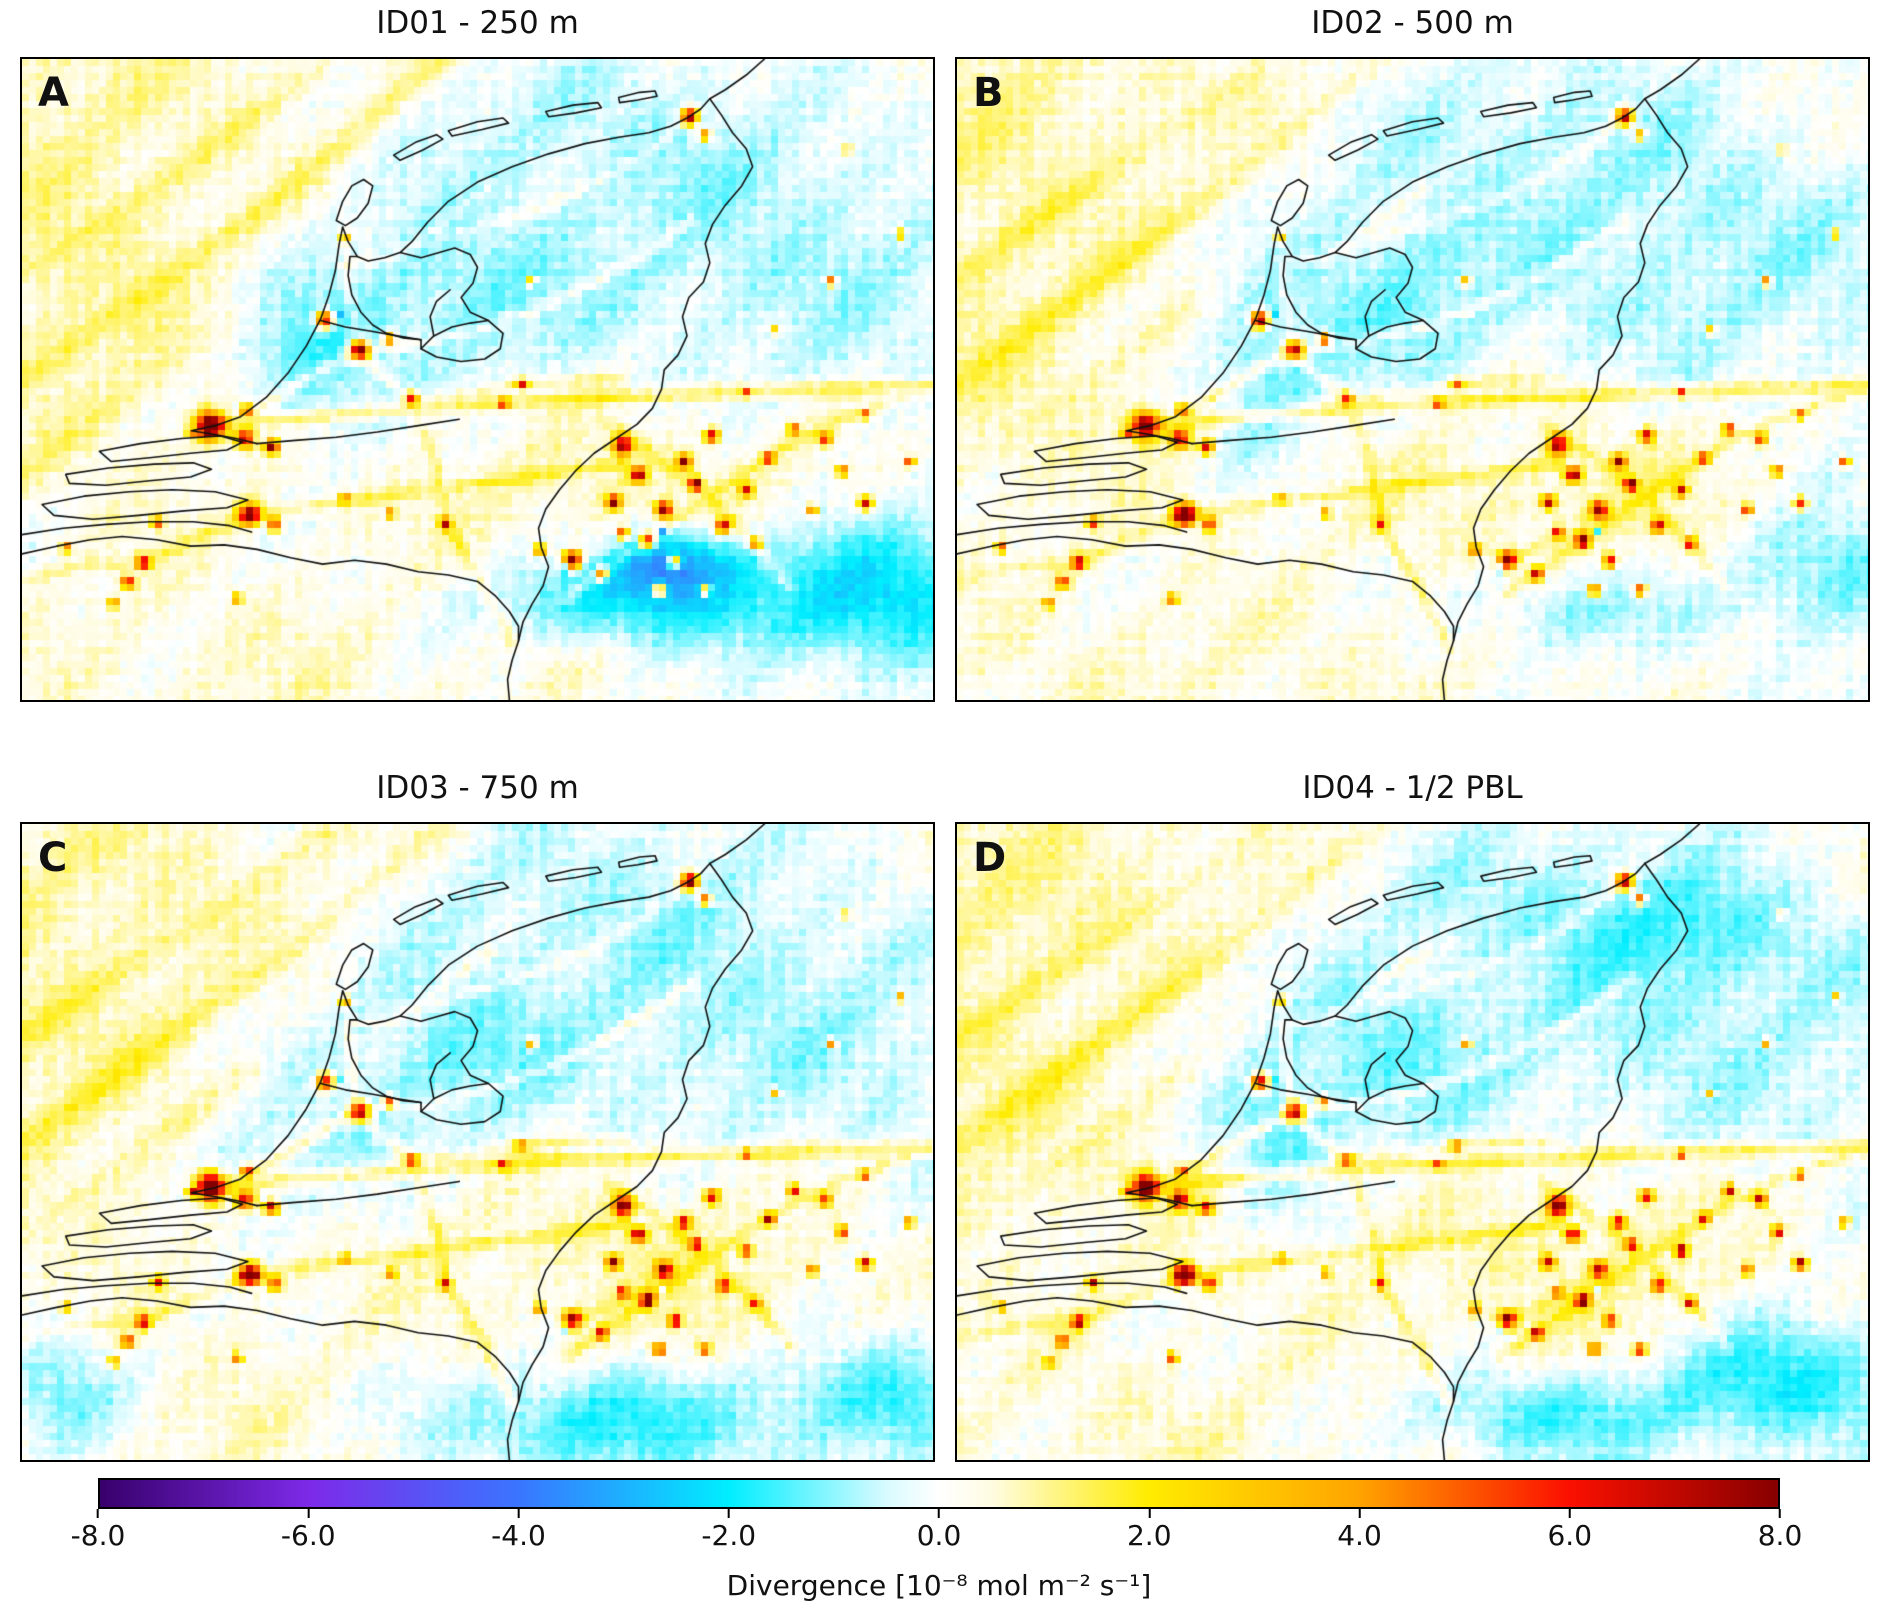 This screenshot has width=1892, height=1624. I want to click on colorbar-tick: 0.0, so click(939, 1530).